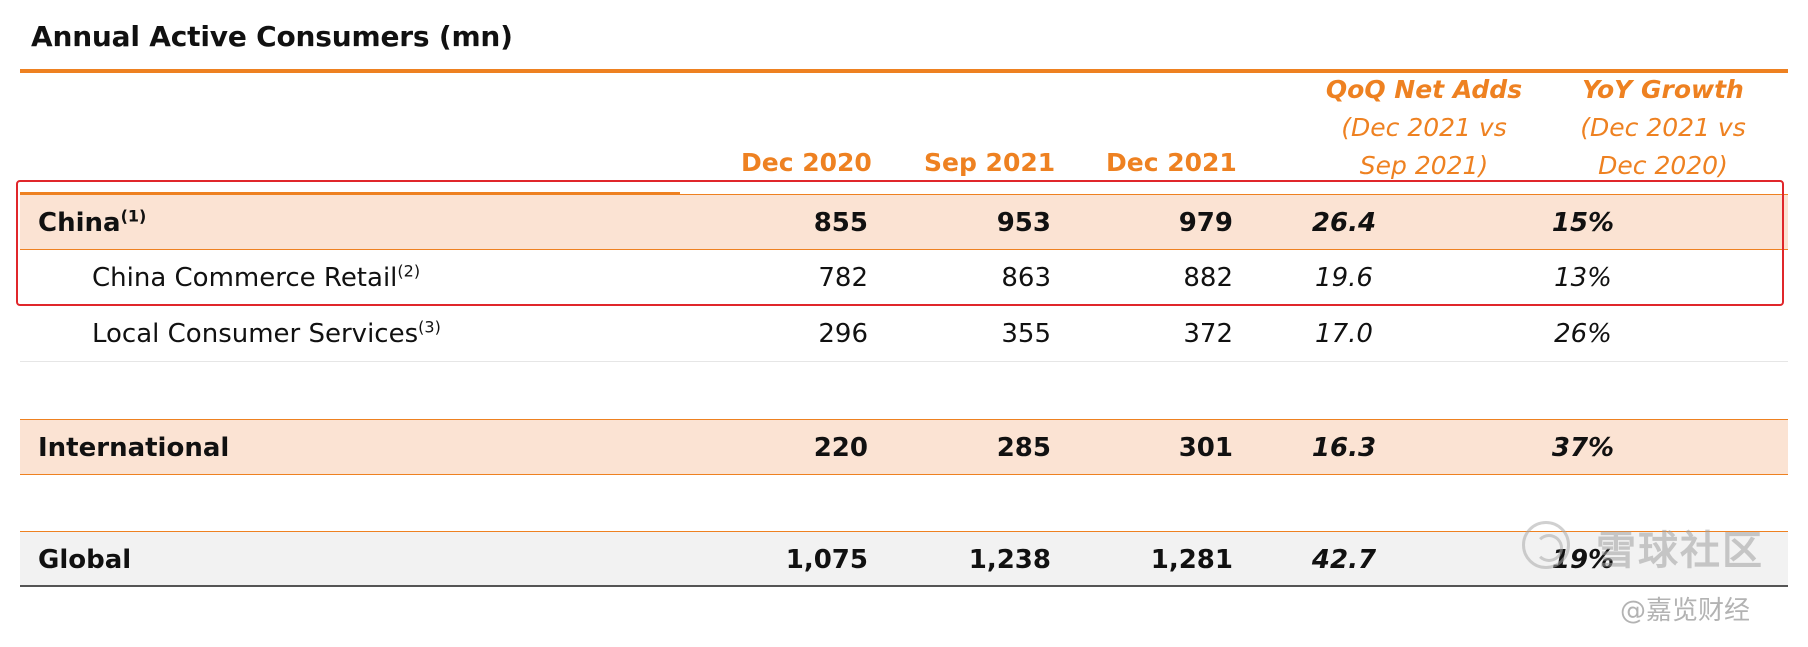 The image size is (1808, 647). I want to click on cell-dec-2020: 220, so click(840, 448).